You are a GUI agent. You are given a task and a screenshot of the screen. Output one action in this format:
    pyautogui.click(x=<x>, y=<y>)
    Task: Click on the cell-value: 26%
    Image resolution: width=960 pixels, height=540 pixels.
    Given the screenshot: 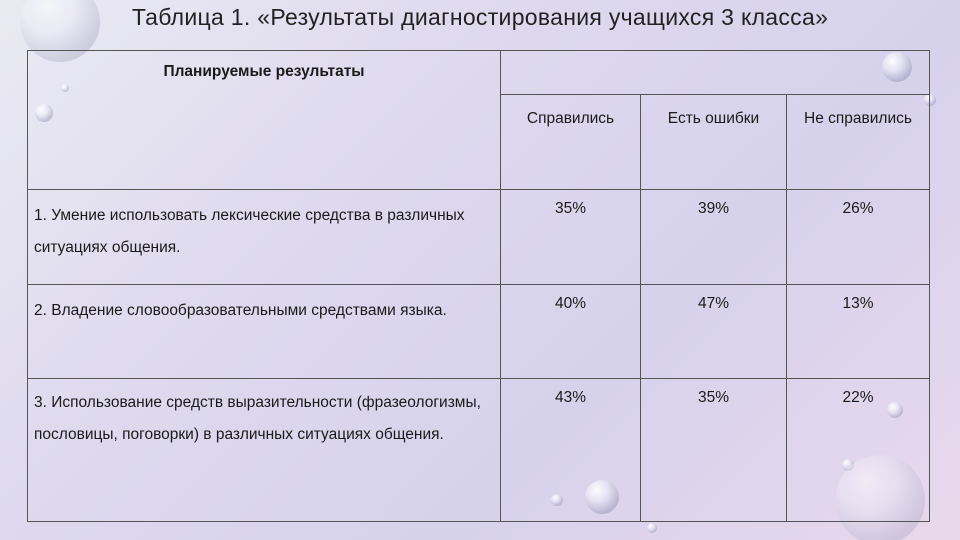 What is the action you would take?
    pyautogui.click(x=858, y=237)
    